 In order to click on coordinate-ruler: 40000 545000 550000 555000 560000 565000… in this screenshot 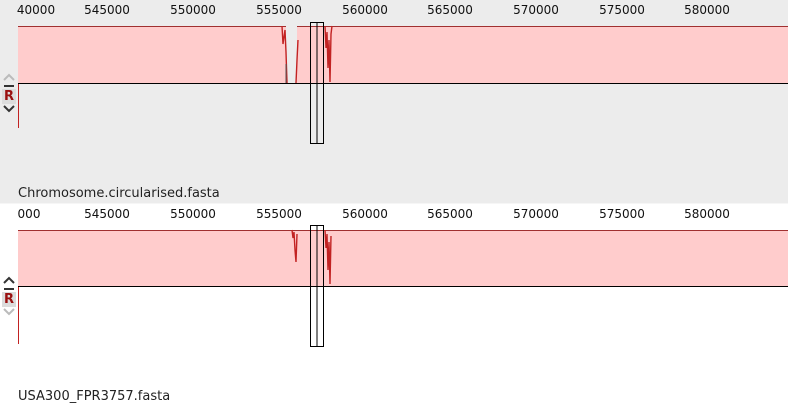, I will do `click(394, 11)`.